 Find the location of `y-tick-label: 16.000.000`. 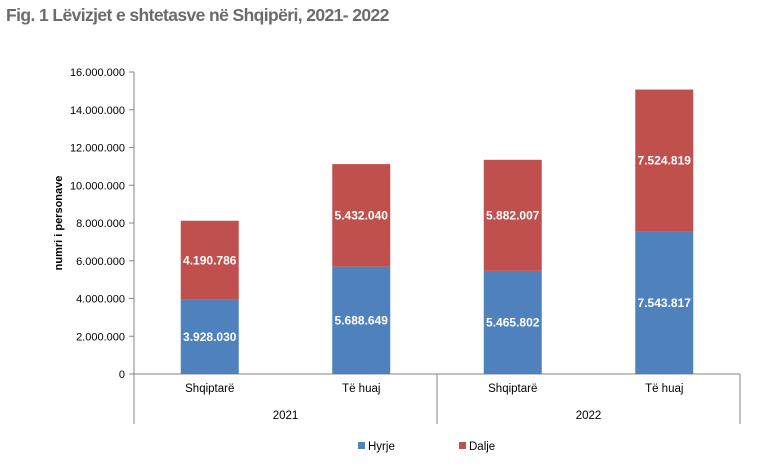

y-tick-label: 16.000.000 is located at coordinates (97, 73).